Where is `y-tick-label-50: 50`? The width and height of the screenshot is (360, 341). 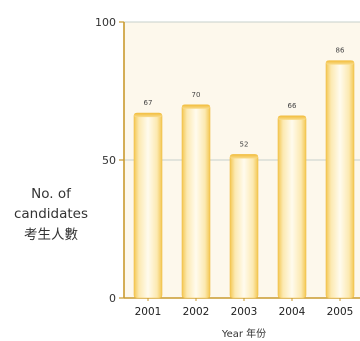
y-tick-label-50: 50 is located at coordinates (109, 160).